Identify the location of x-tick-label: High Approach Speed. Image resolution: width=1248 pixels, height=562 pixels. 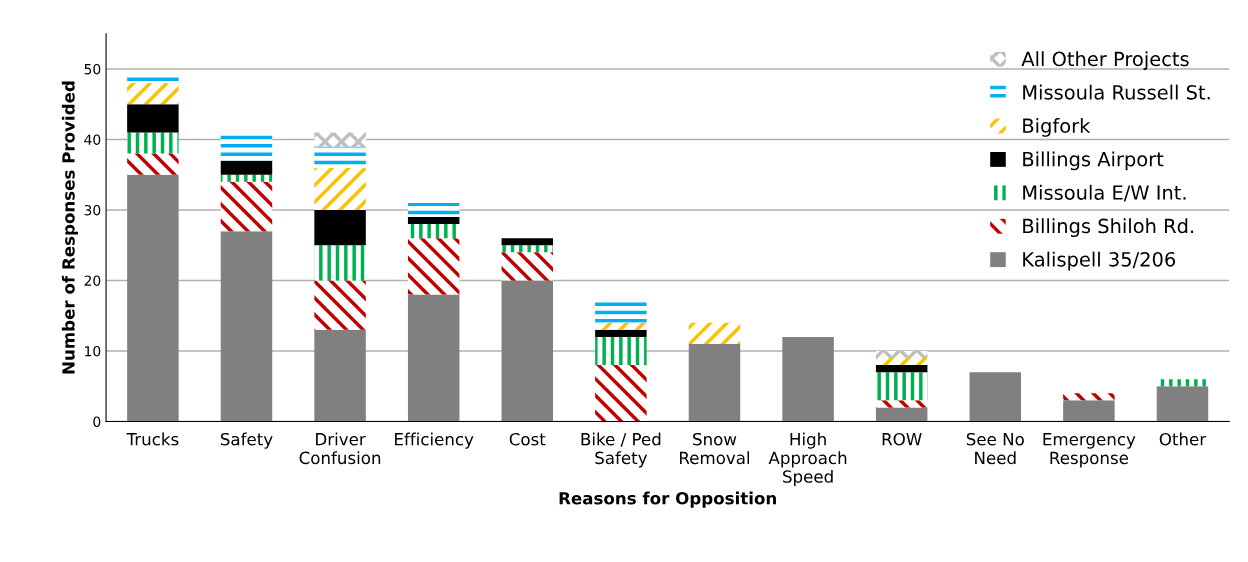
(807, 459).